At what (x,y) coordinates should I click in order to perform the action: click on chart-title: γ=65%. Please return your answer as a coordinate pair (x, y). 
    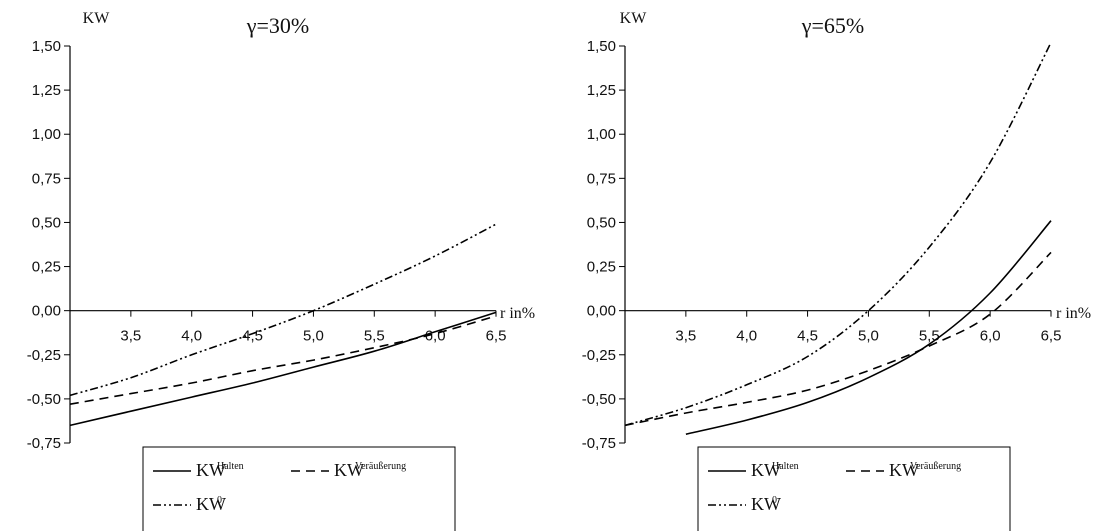
    Looking at the image, I should click on (832, 25).